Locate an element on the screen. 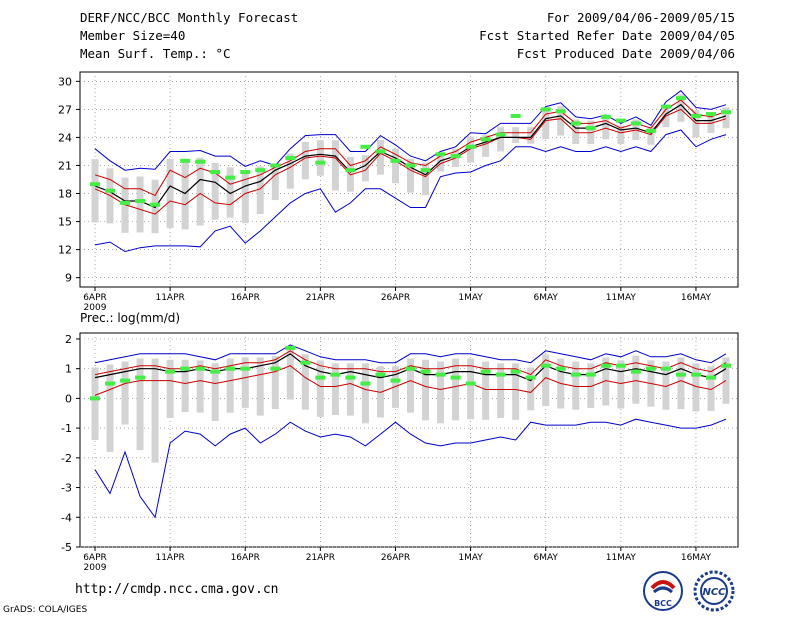 This screenshot has height=618, width=800. footer-url: http://cmdp.ncc.cma.gov.cn is located at coordinates (177, 589).